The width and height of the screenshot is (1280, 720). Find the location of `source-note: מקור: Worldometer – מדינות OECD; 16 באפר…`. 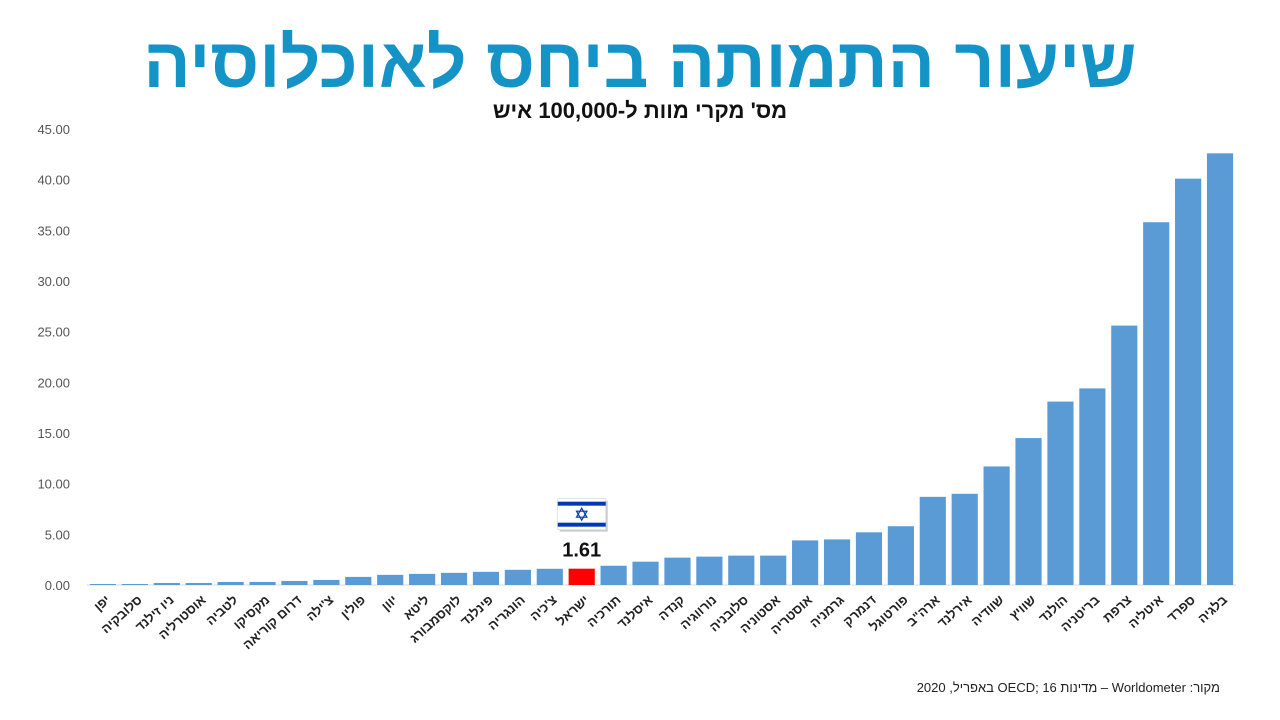

source-note: מקור: Worldometer – מדינות OECD; 16 באפר… is located at coordinates (1068, 687).